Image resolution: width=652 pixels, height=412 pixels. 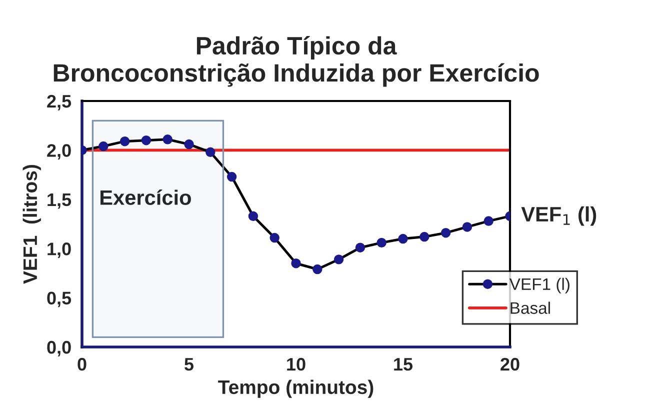 I want to click on y-tick-label: 1,5, so click(x=60, y=201).